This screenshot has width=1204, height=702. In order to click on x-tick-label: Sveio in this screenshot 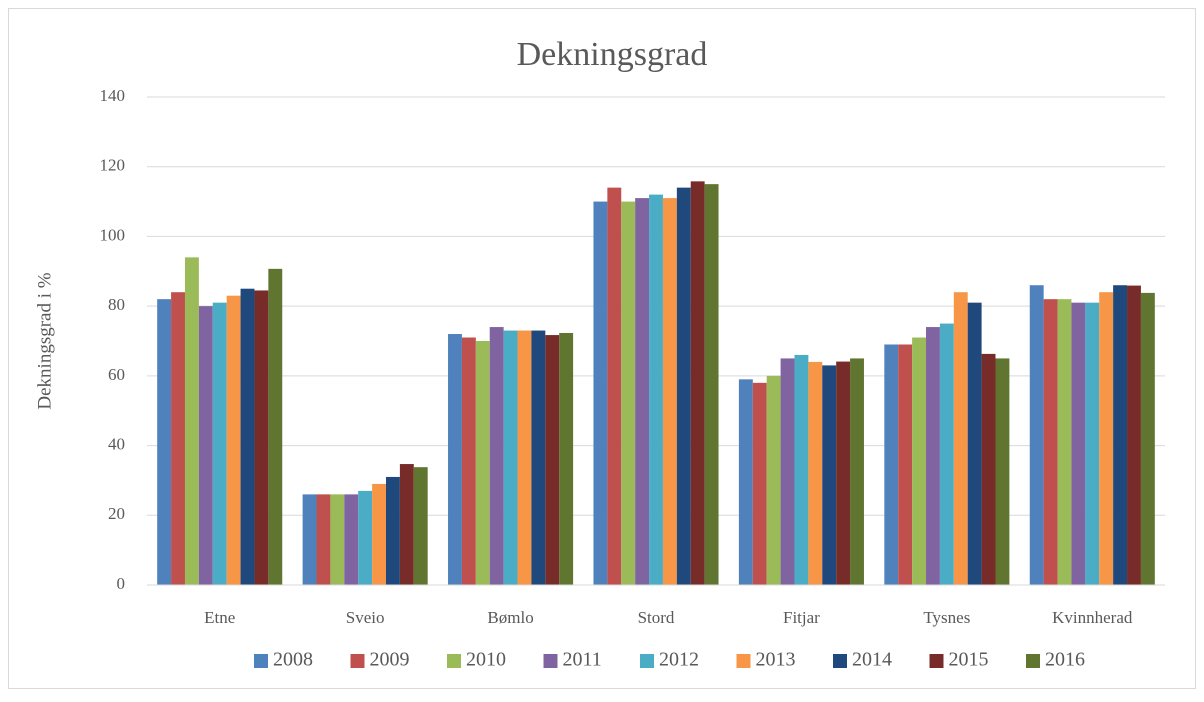, I will do `click(365, 617)`.